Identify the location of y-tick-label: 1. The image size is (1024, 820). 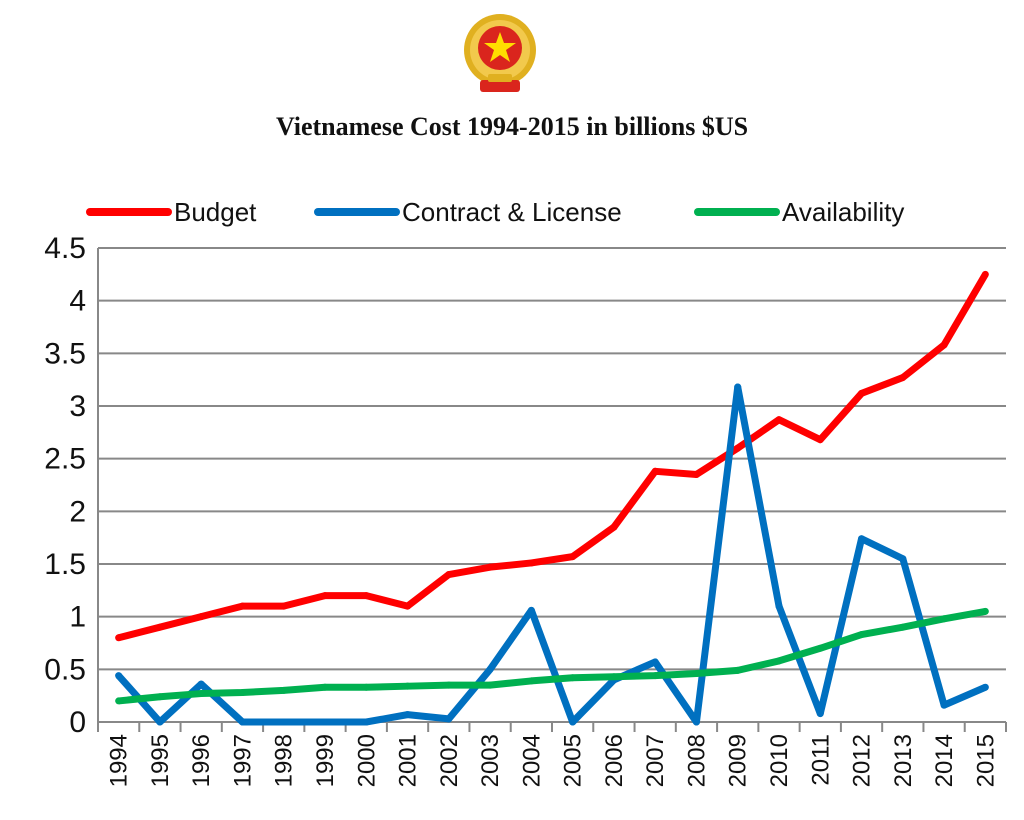
(77, 617).